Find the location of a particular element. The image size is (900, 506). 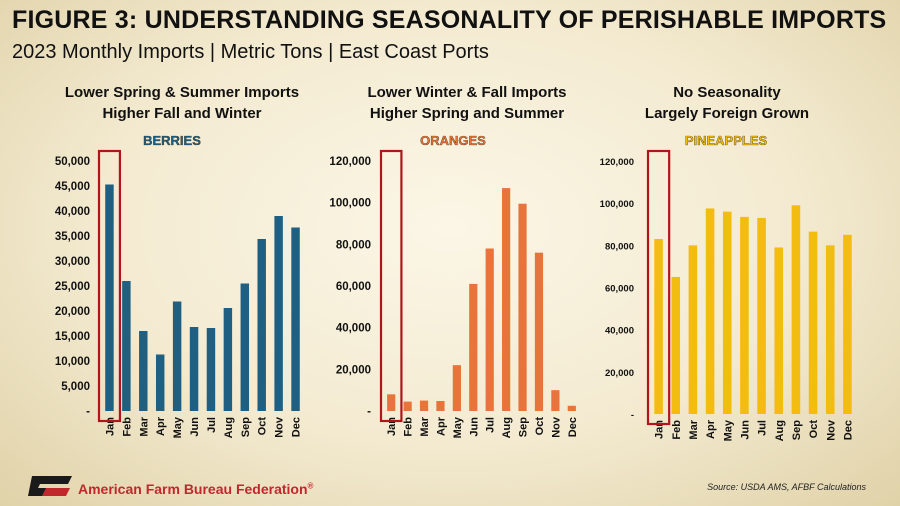

fb-logo-icon is located at coordinates (50, 486).